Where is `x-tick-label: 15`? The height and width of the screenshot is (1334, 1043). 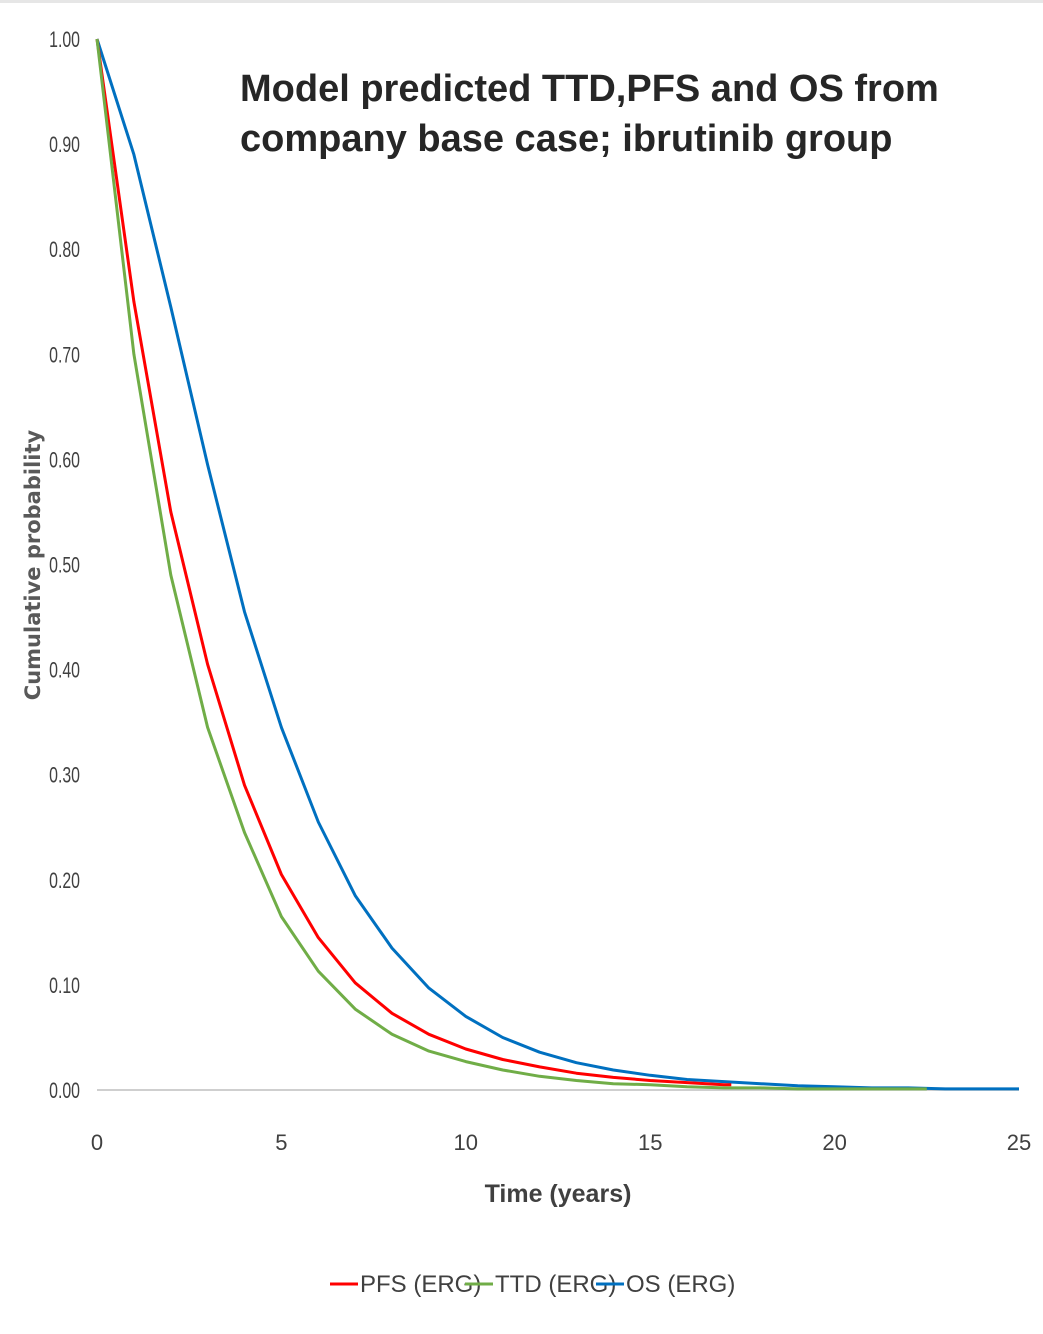
x-tick-label: 15 is located at coordinates (650, 1142).